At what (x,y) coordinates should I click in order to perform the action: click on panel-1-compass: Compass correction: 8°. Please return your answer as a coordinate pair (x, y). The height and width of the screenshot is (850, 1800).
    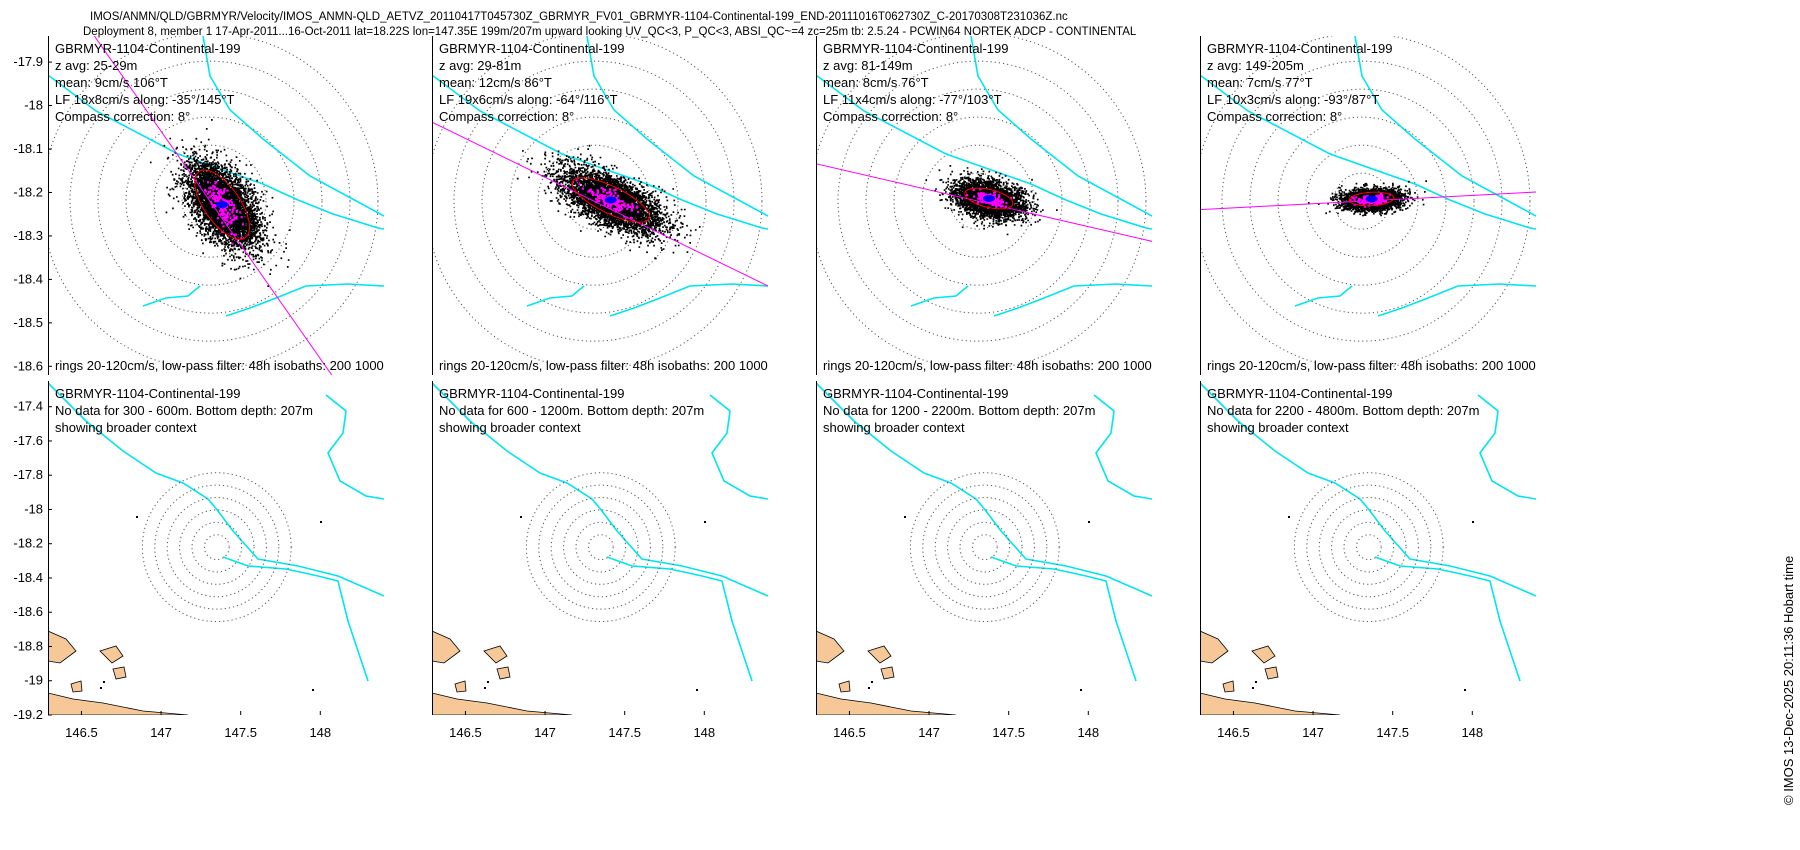
    Looking at the image, I should click on (123, 116).